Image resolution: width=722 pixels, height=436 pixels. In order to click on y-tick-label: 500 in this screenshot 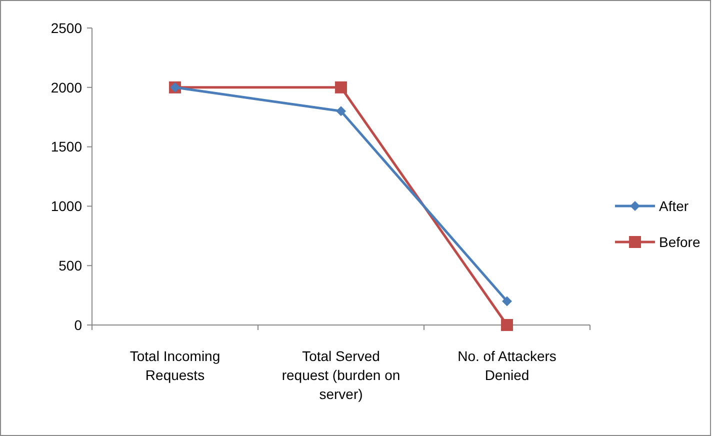, I will do `click(70, 266)`.